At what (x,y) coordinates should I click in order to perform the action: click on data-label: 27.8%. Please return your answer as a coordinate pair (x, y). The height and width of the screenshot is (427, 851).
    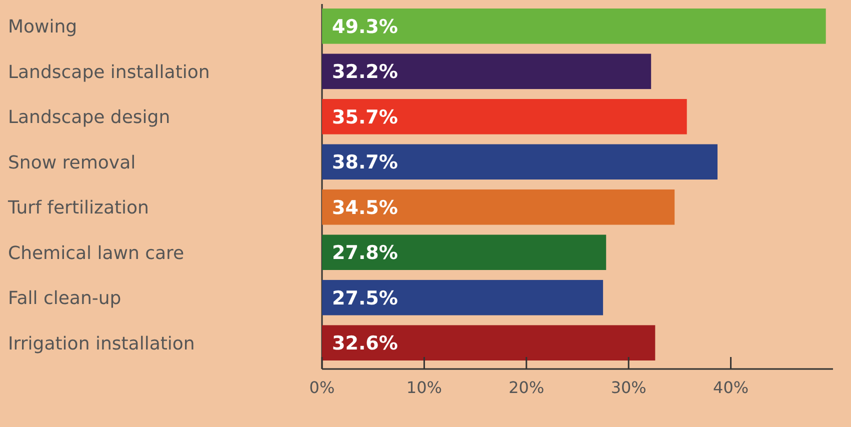
    Looking at the image, I should click on (365, 253).